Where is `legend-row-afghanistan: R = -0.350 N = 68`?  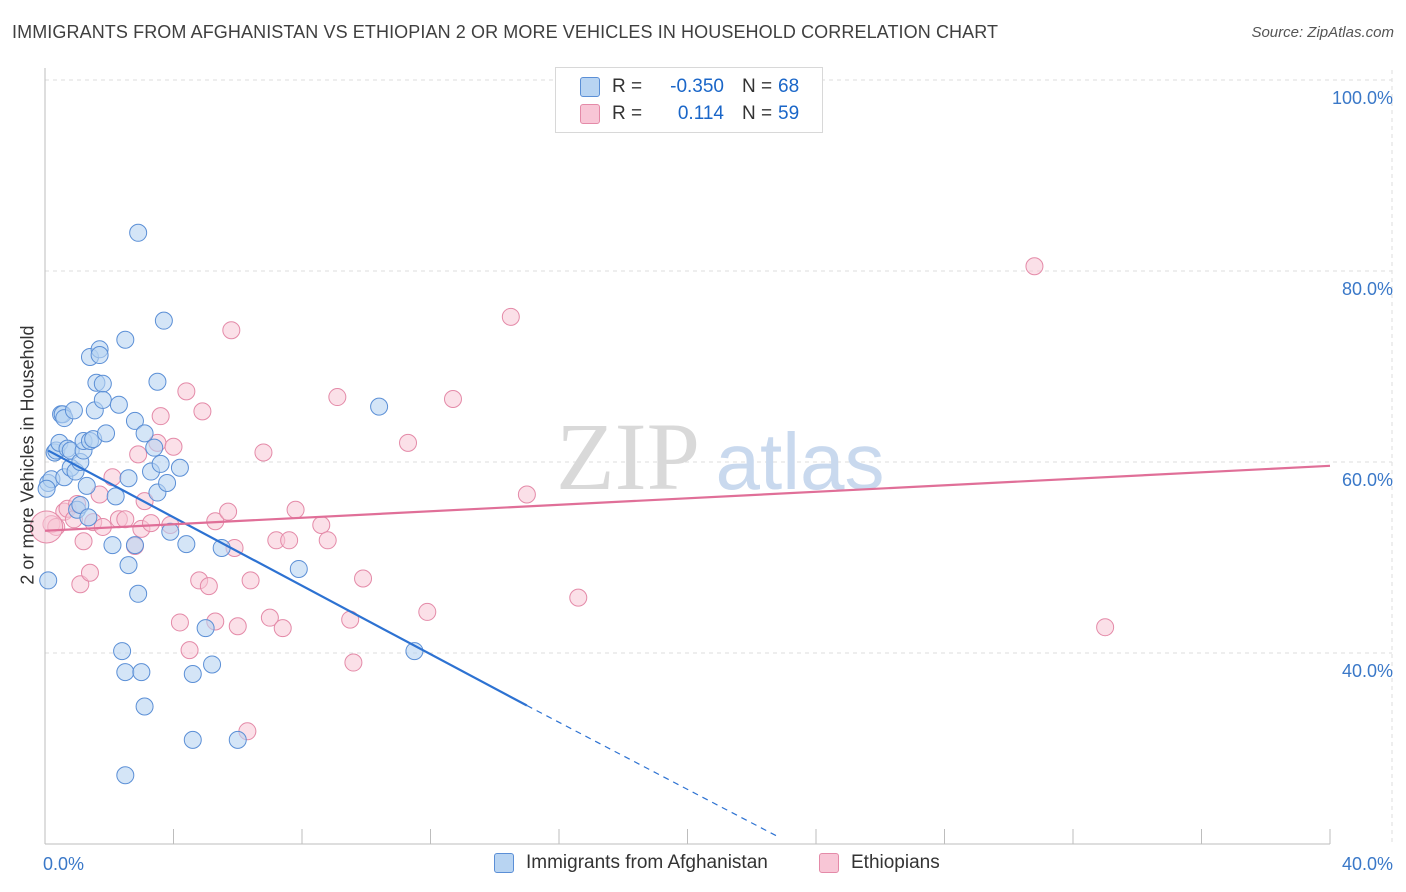
legend-row-afghanistan: R = -0.350 N = 68 is located at coordinates (689, 87).